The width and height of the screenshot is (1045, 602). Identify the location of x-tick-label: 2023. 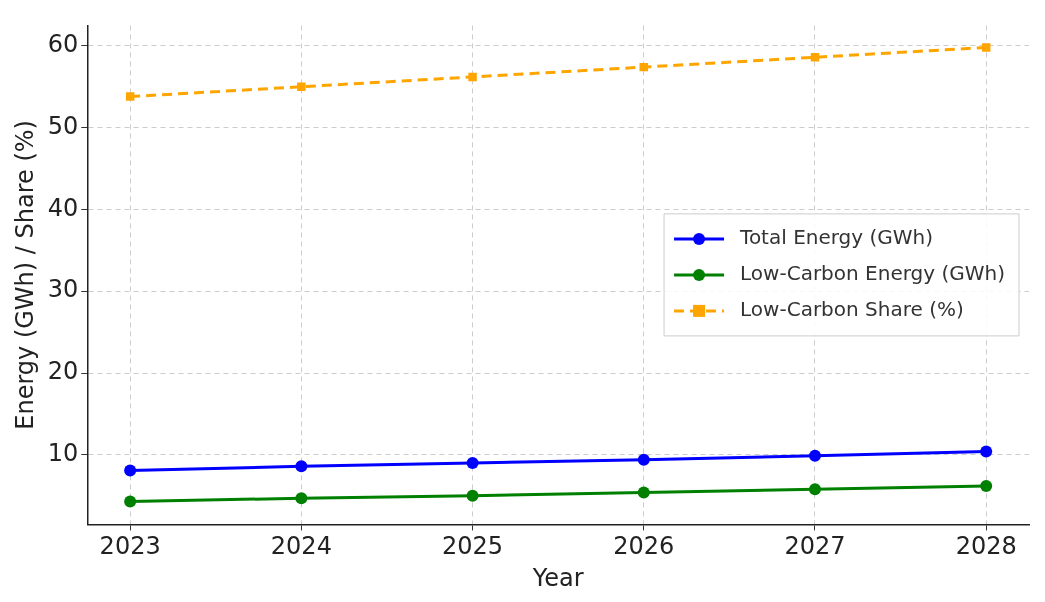
(130, 546).